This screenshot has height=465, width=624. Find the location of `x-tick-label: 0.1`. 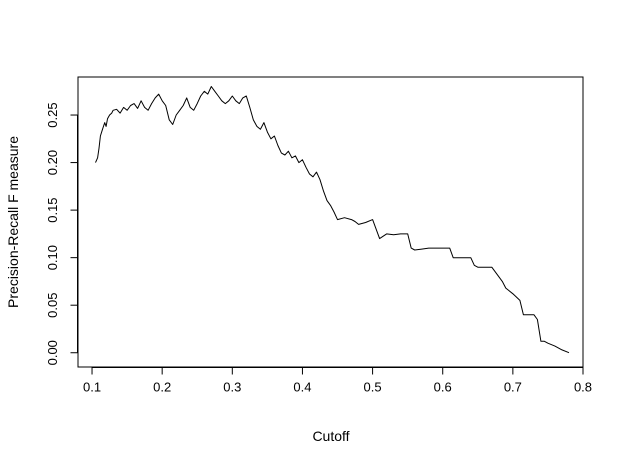

x-tick-label: 0.1 is located at coordinates (92, 387).